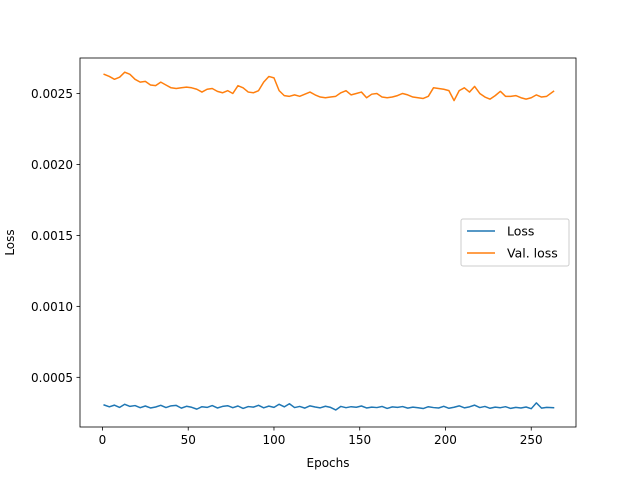  What do you see at coordinates (103, 440) in the screenshot?
I see `x-tick-label: 0` at bounding box center [103, 440].